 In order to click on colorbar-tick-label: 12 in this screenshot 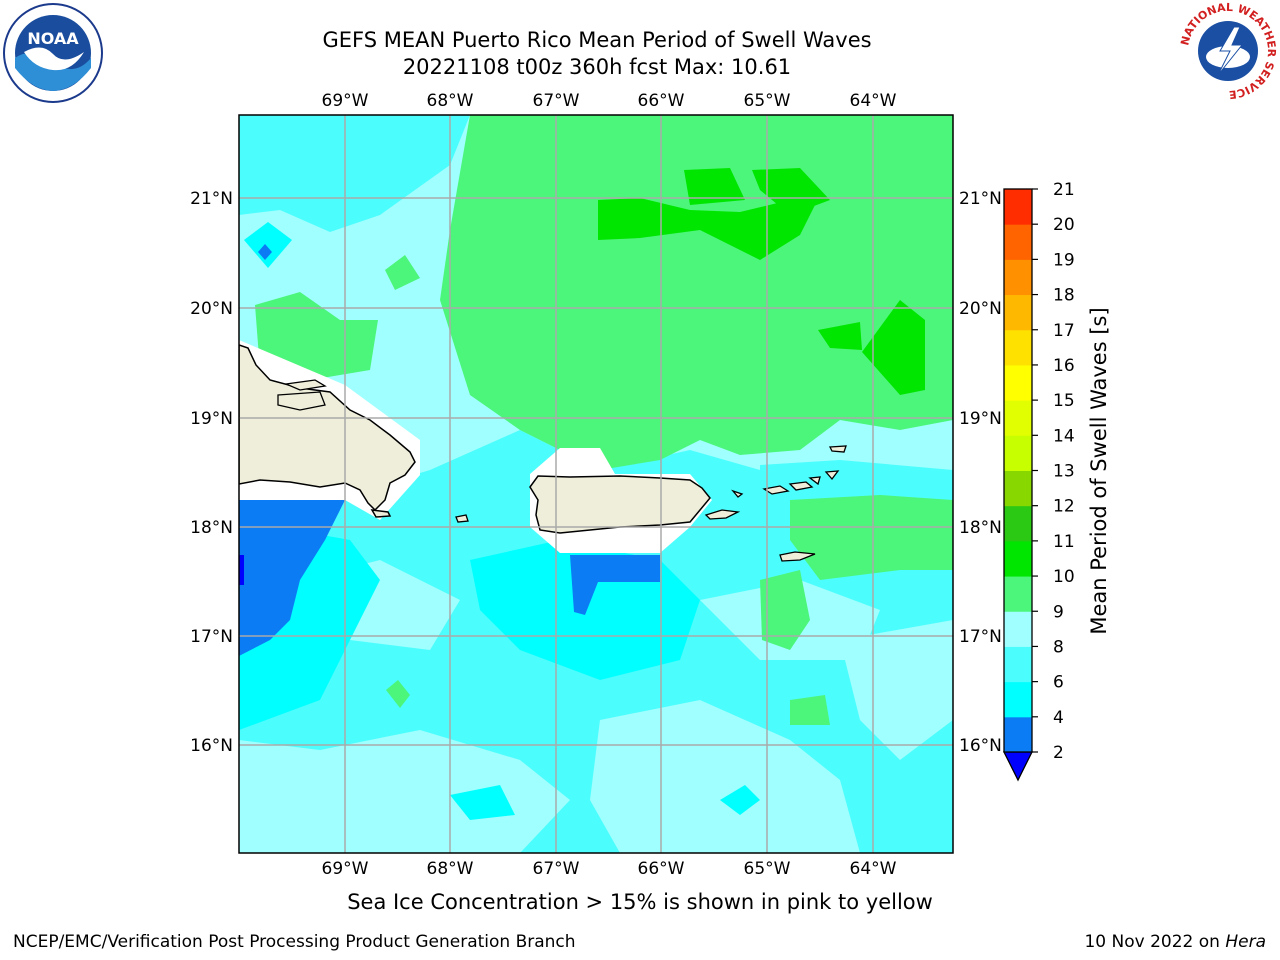, I will do `click(1064, 507)`.